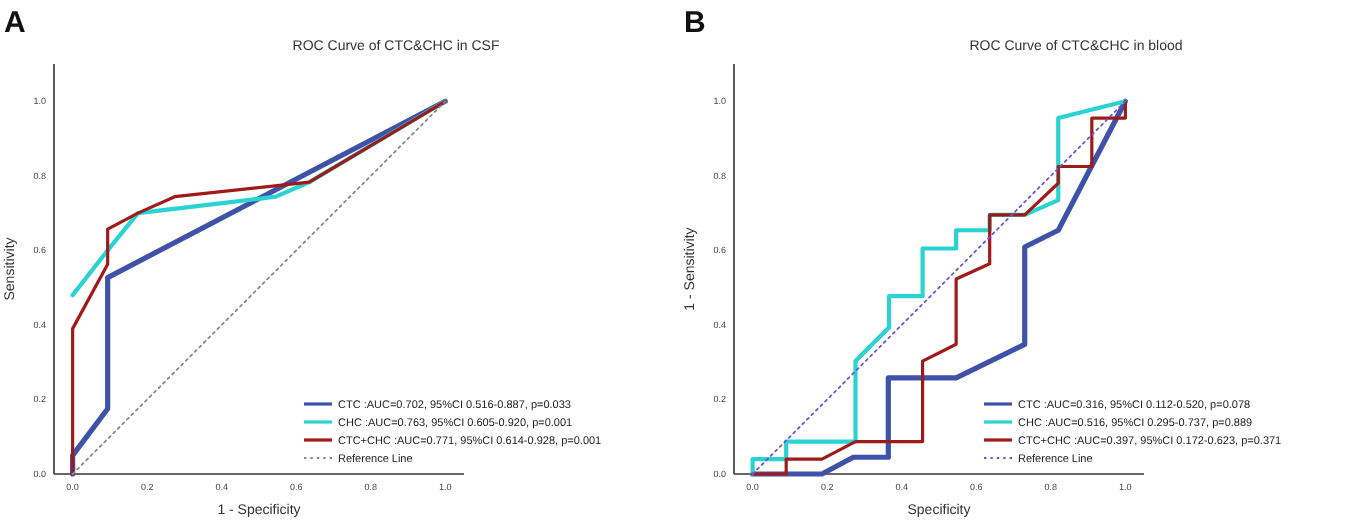 Image resolution: width=1362 pixels, height=522 pixels. What do you see at coordinates (15, 23) in the screenshot?
I see `text: A` at bounding box center [15, 23].